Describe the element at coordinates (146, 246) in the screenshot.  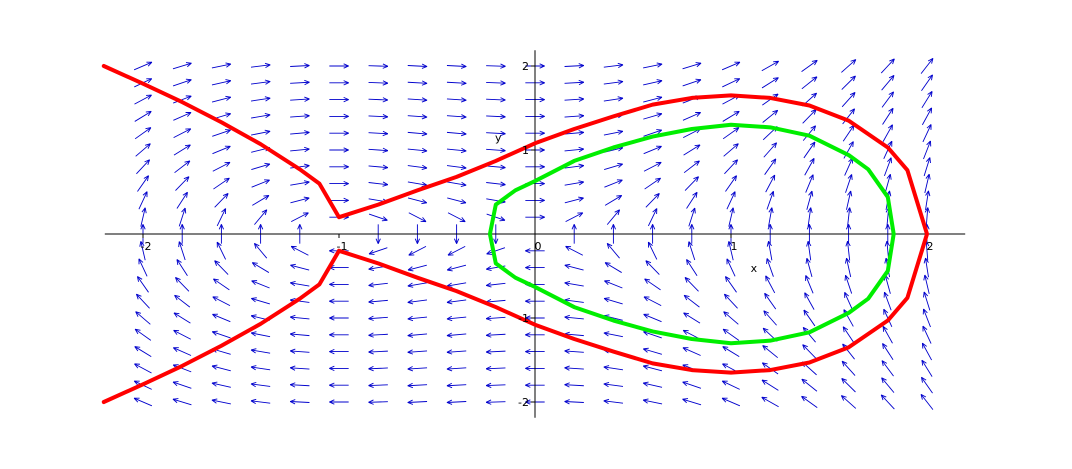
I see `x-tick-label: -2` at that location.